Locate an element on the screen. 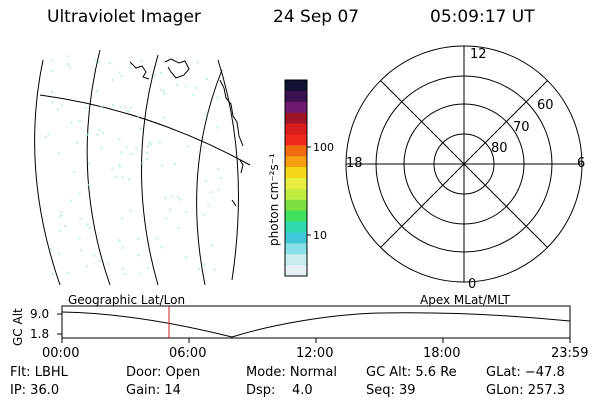  time-tick-label: 23:59 is located at coordinates (570, 353).